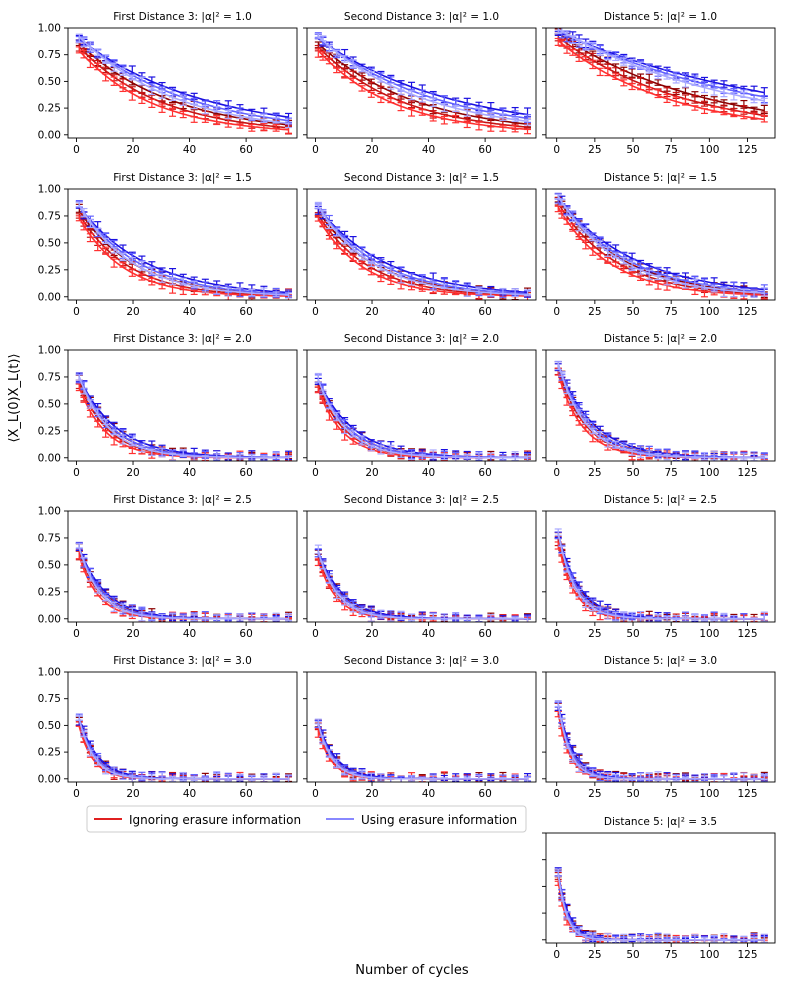 The image size is (789, 986). I want to click on x-tick-label: 50, so click(632, 955).